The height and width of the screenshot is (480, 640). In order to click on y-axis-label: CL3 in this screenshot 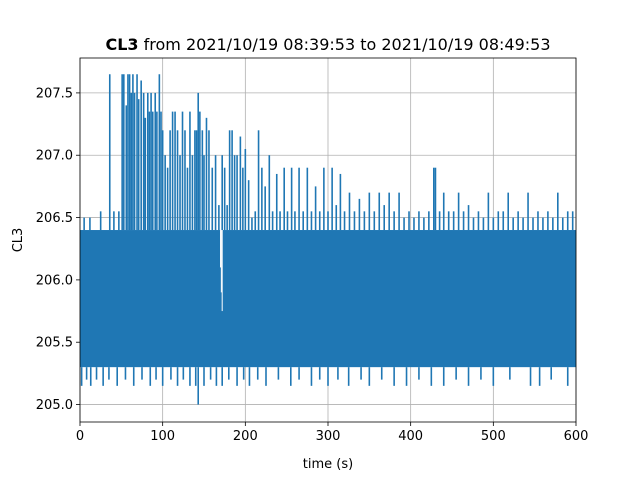, I will do `click(18, 240)`.